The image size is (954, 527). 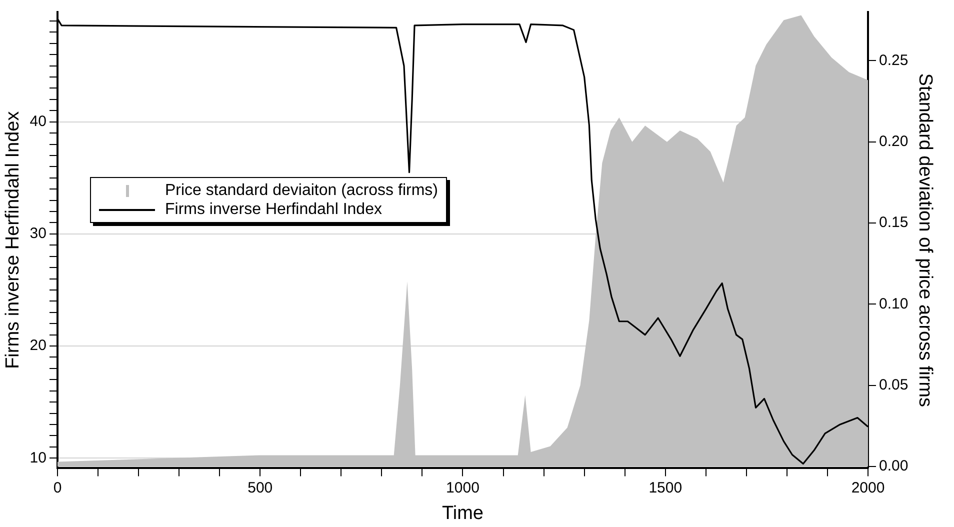 I want to click on y2-tick-label: 0.25, so click(x=893, y=60).